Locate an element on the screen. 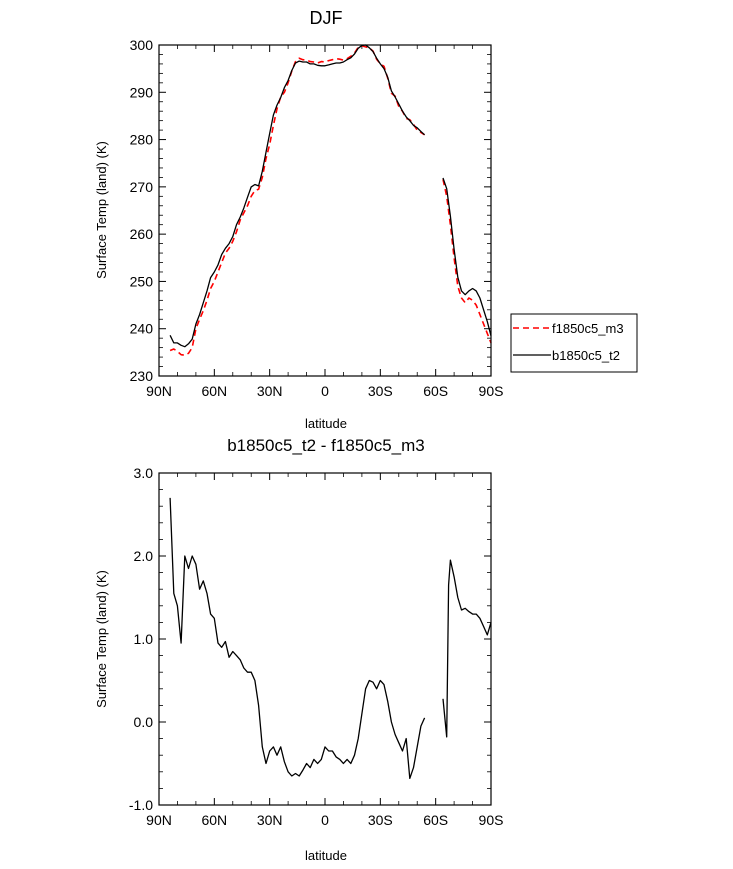  chart-top-ylabel: Surface Temp (land) (K) is located at coordinates (101, 210).